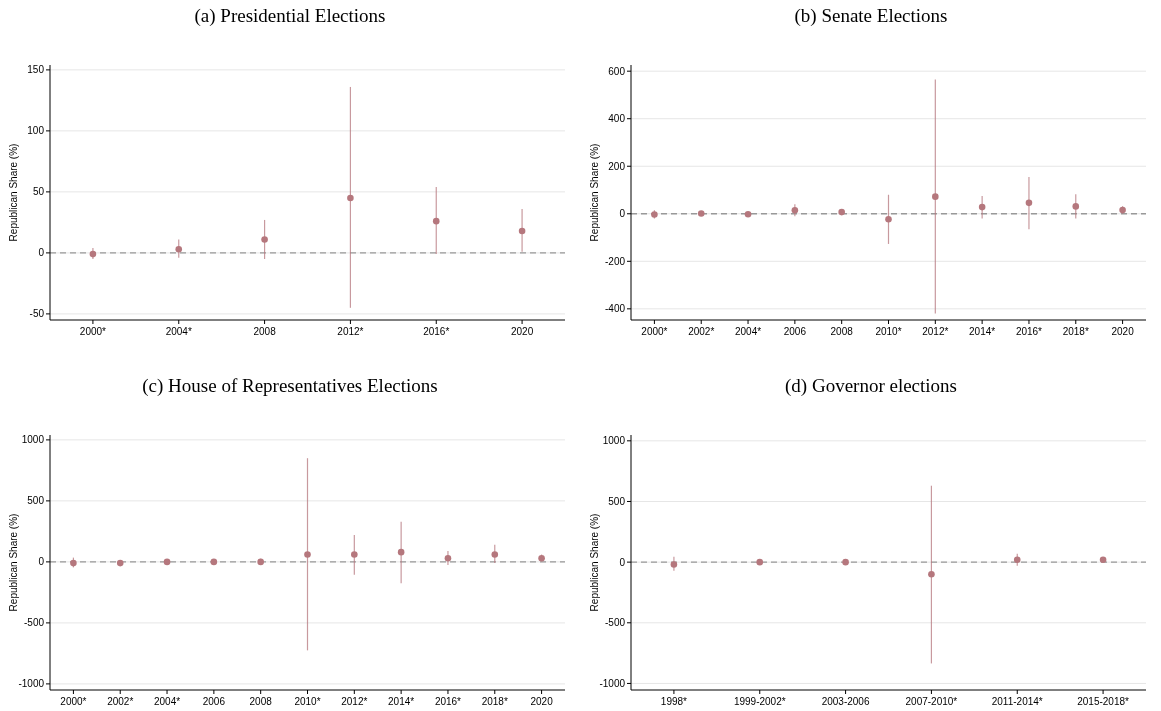  Describe the element at coordinates (290, 16) in the screenshot. I see `chart-title: (a) Presidential Elections` at that location.